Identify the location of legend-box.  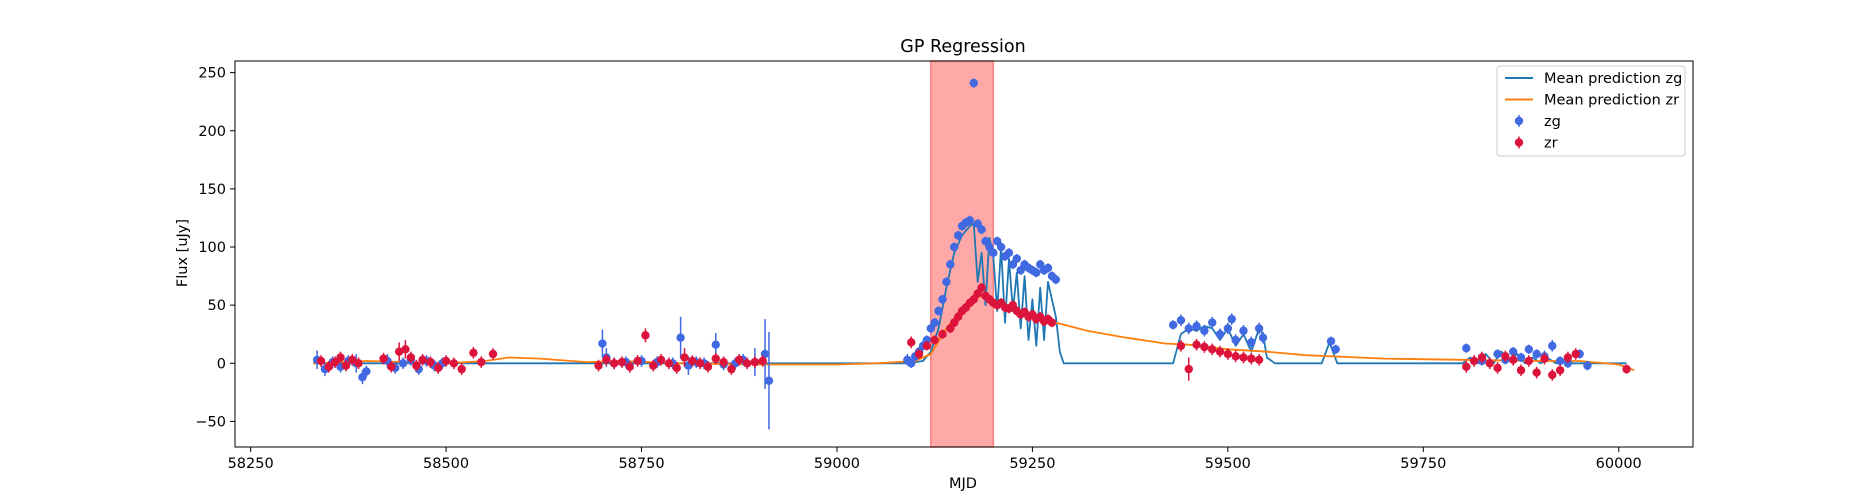
(1591, 111).